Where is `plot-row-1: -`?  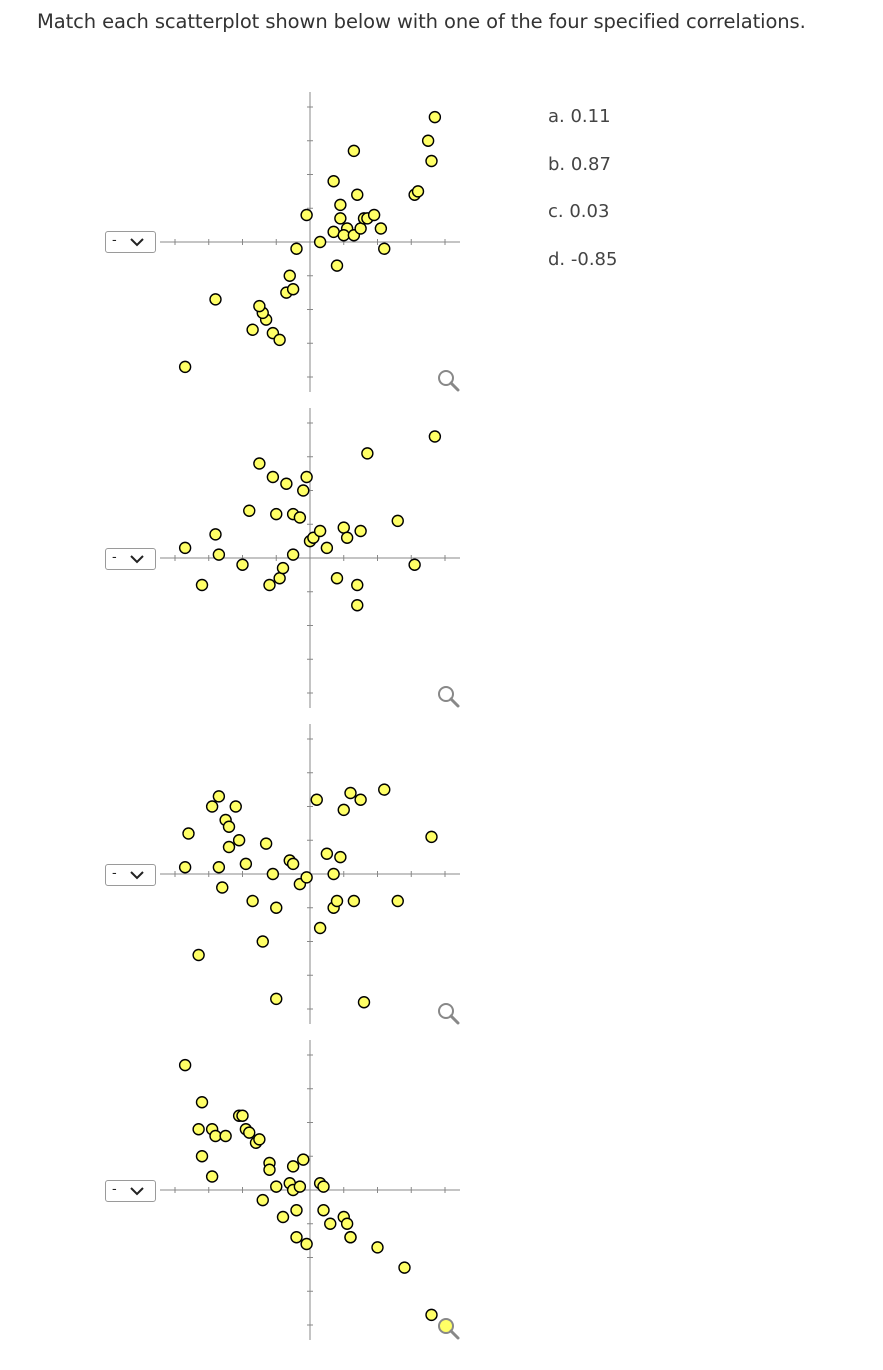
plot-row-1: - is located at coordinates (260, 250).